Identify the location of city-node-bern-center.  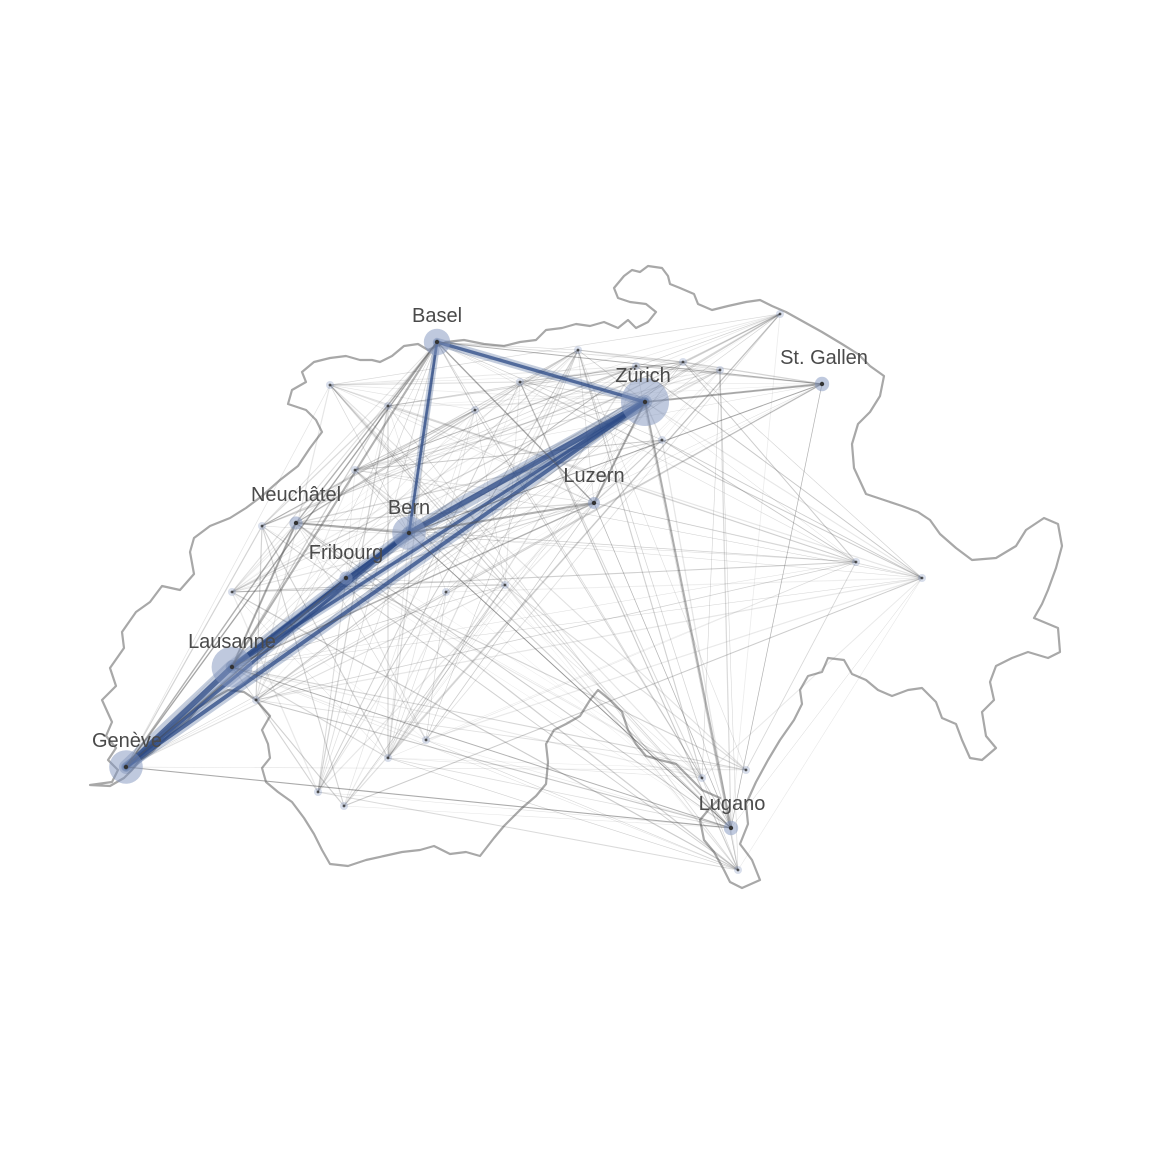
(409, 533).